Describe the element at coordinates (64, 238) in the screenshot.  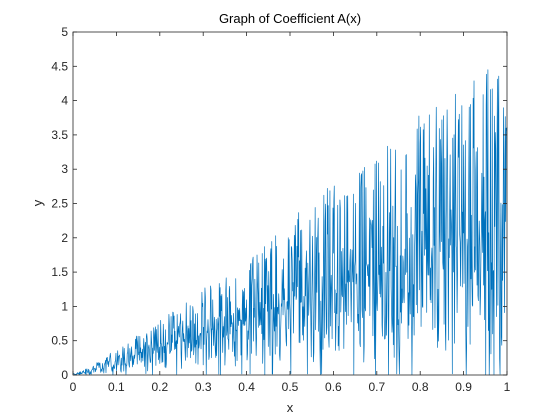
I see `y-tick-label: 2` at that location.